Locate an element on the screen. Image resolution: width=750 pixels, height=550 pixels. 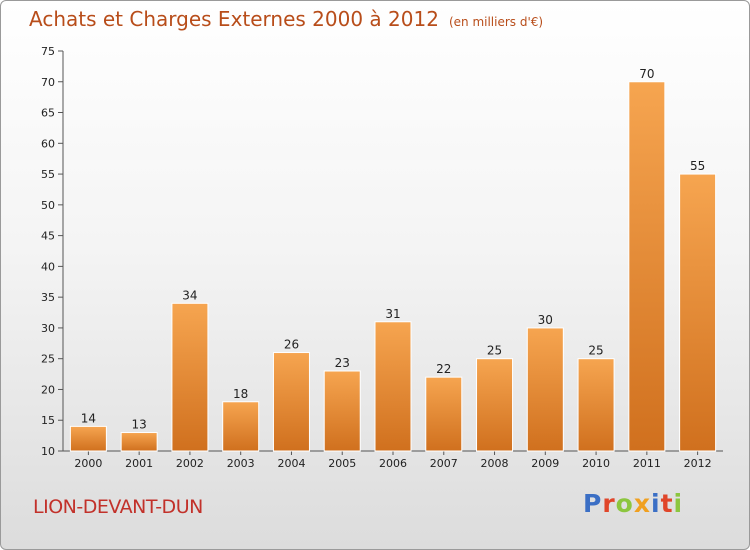
x-tick-label: 2000 is located at coordinates (88, 463).